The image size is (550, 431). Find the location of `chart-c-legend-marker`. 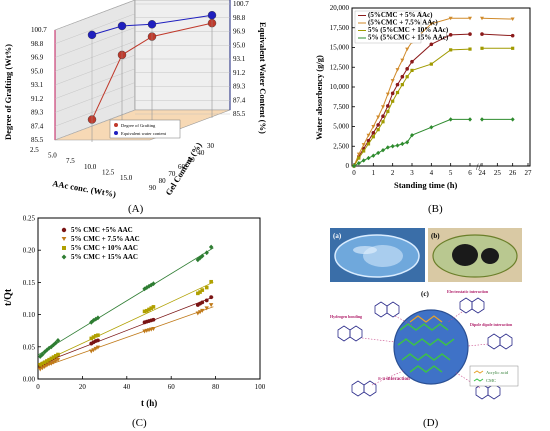

chart-c-legend-marker is located at coordinates (64, 248).